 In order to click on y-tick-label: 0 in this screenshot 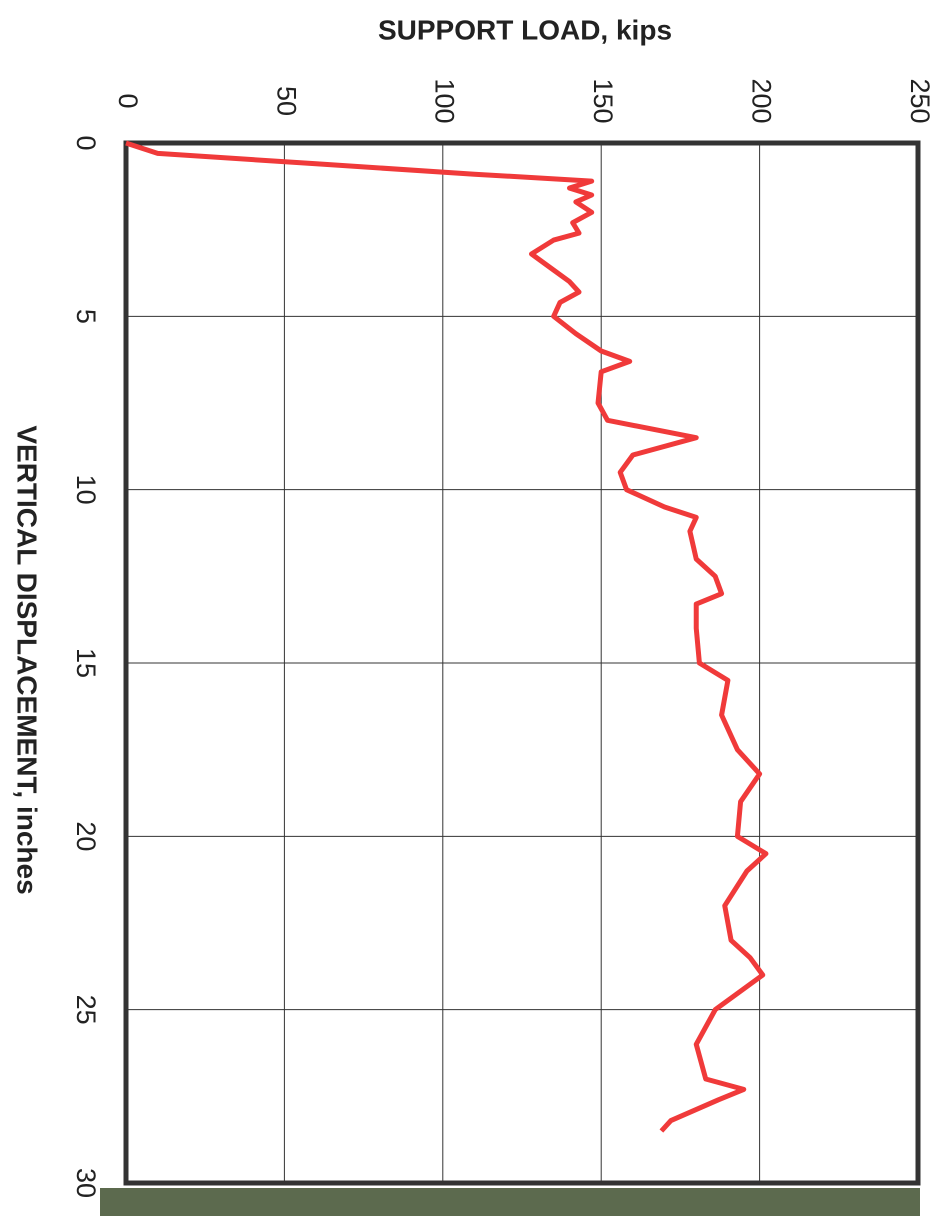, I will do `click(128, 100)`.